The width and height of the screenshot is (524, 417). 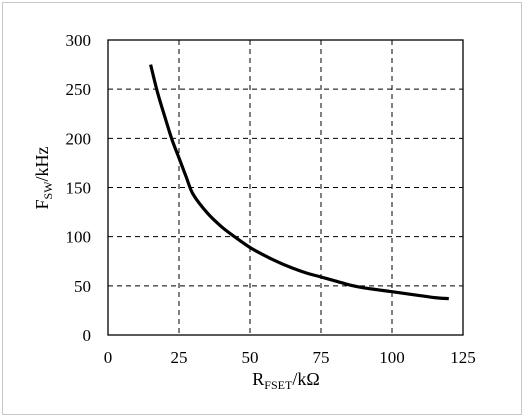 I want to click on y-axis-label: FSW/kHz, so click(x=43, y=177).